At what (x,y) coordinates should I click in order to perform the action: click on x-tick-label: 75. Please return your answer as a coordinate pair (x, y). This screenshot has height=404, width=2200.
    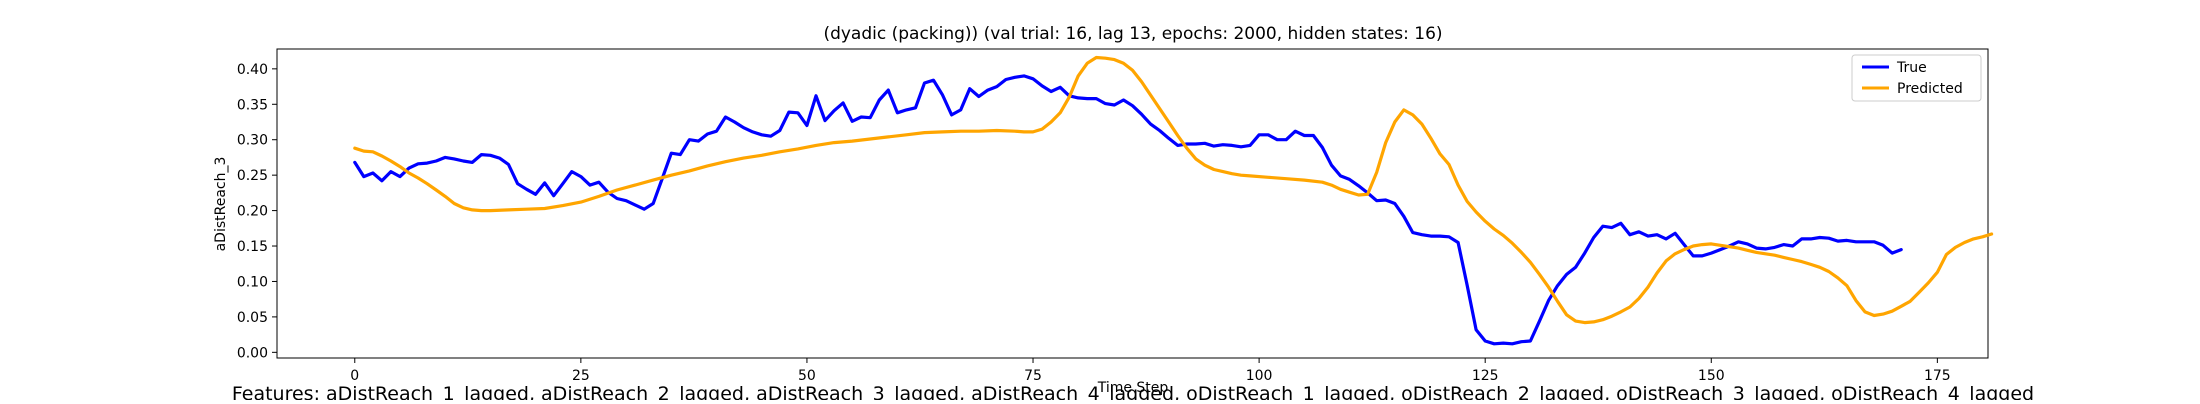
    Looking at the image, I should click on (1033, 376).